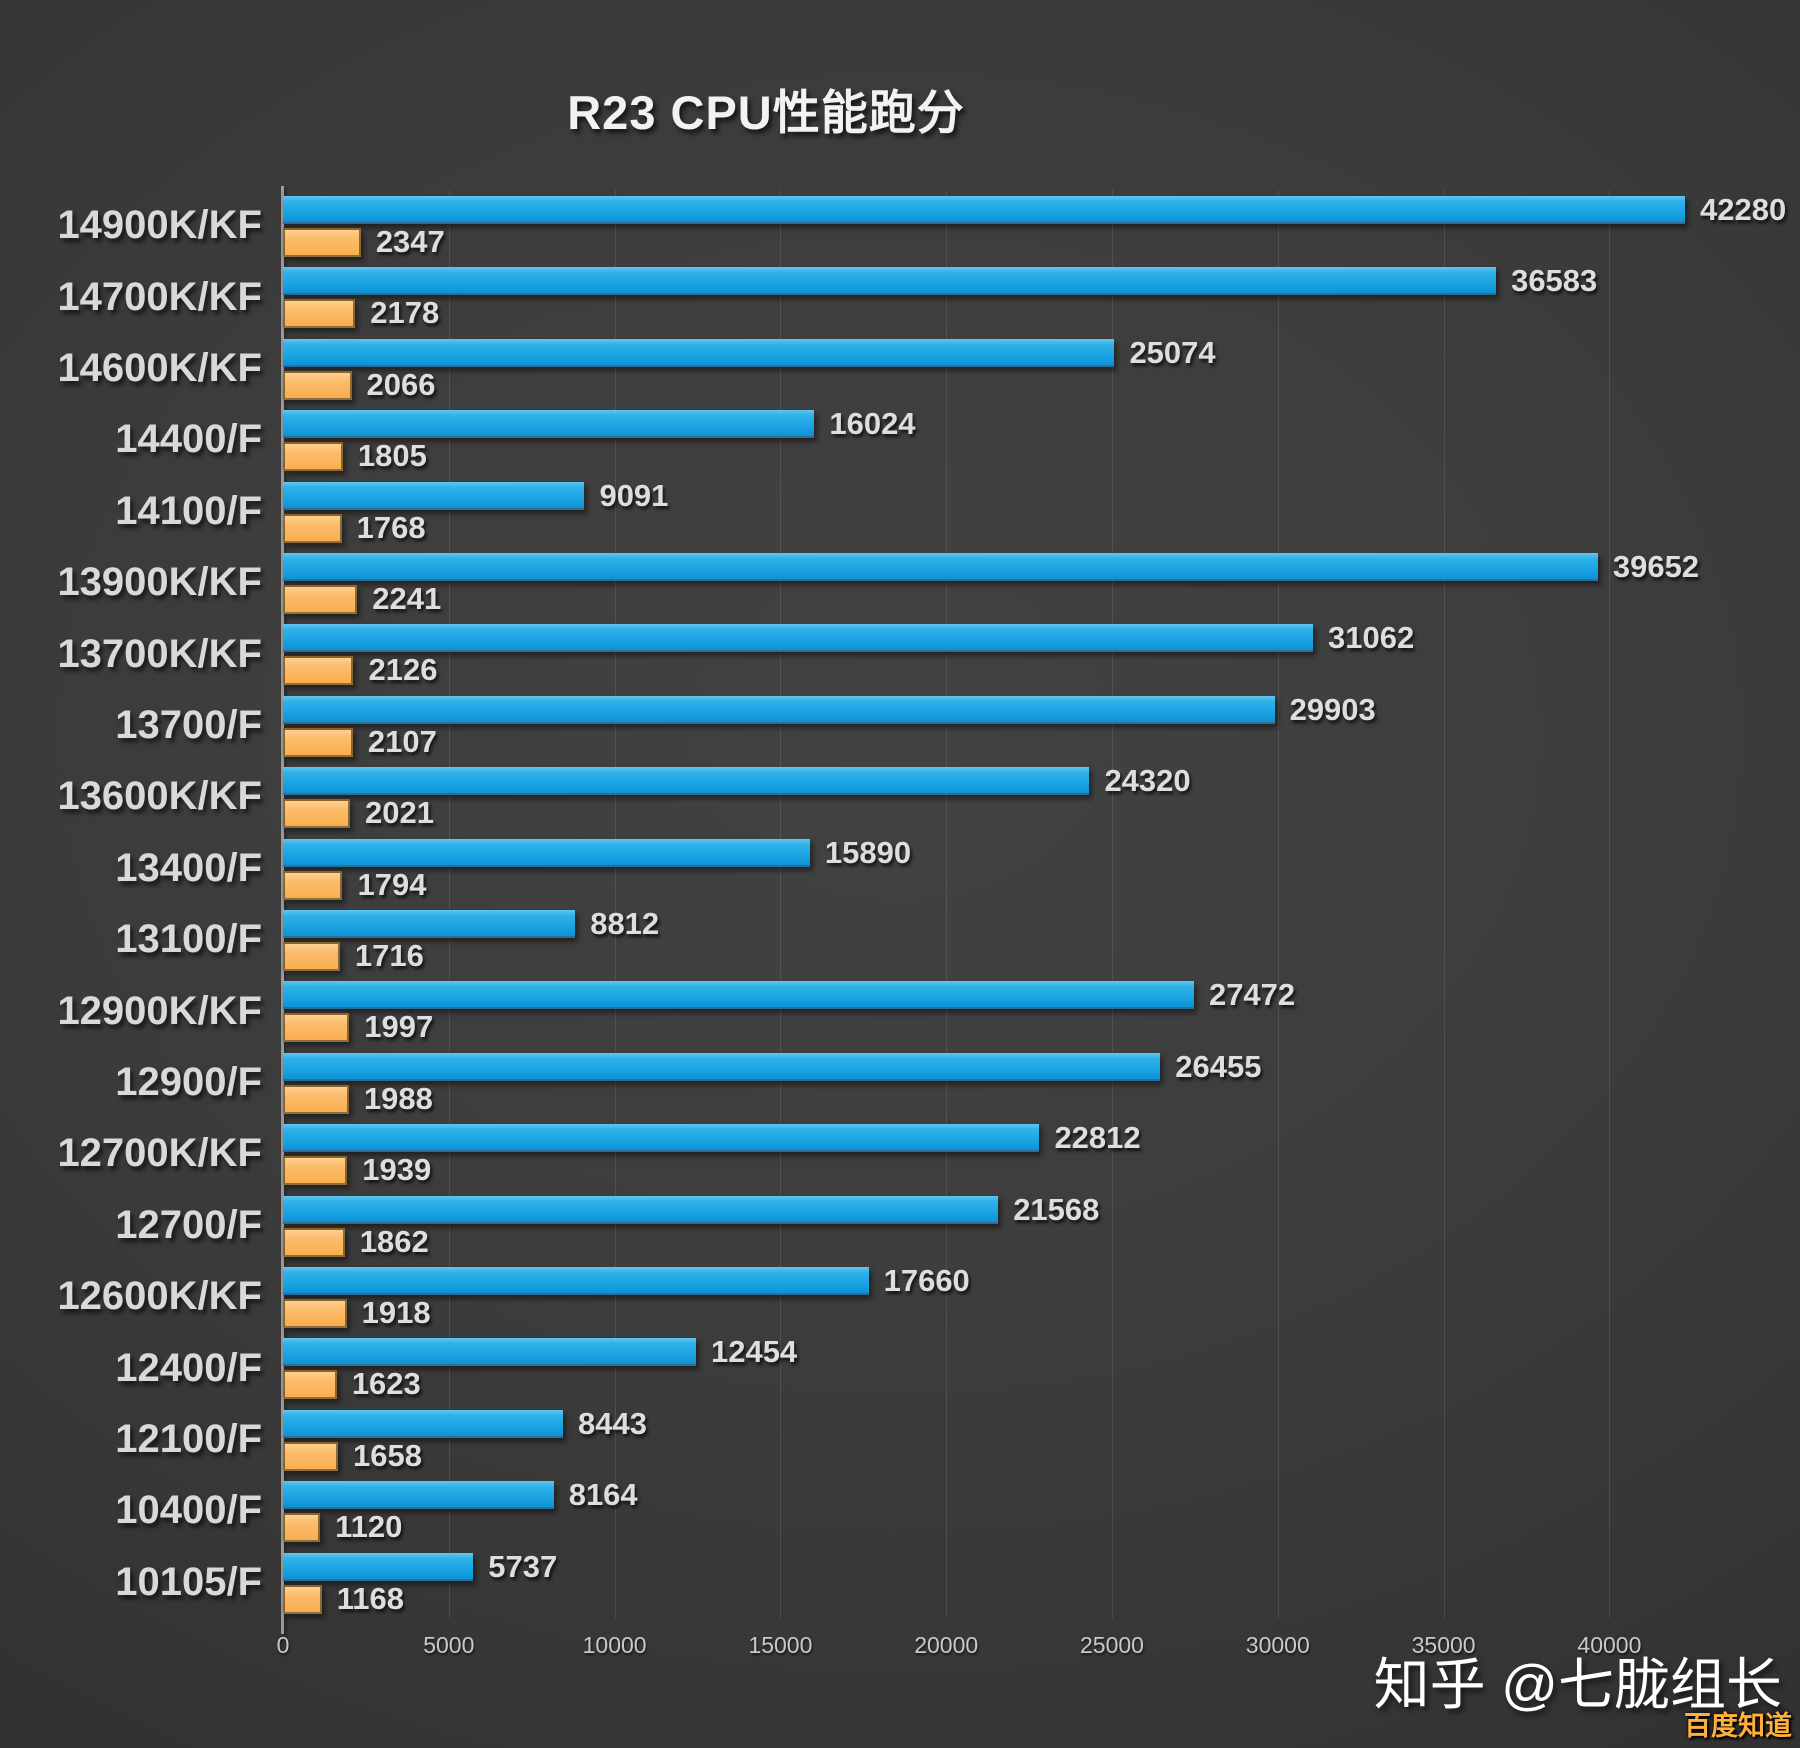  Describe the element at coordinates (159, 1153) in the screenshot. I see `category-label: 12700K/KF` at that location.